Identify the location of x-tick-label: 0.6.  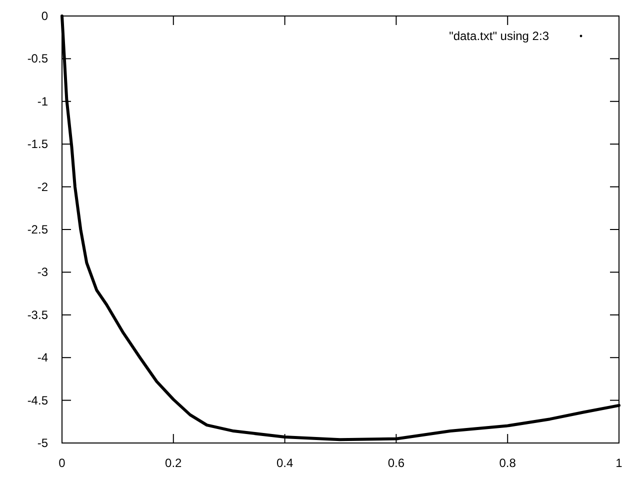
(396, 463).